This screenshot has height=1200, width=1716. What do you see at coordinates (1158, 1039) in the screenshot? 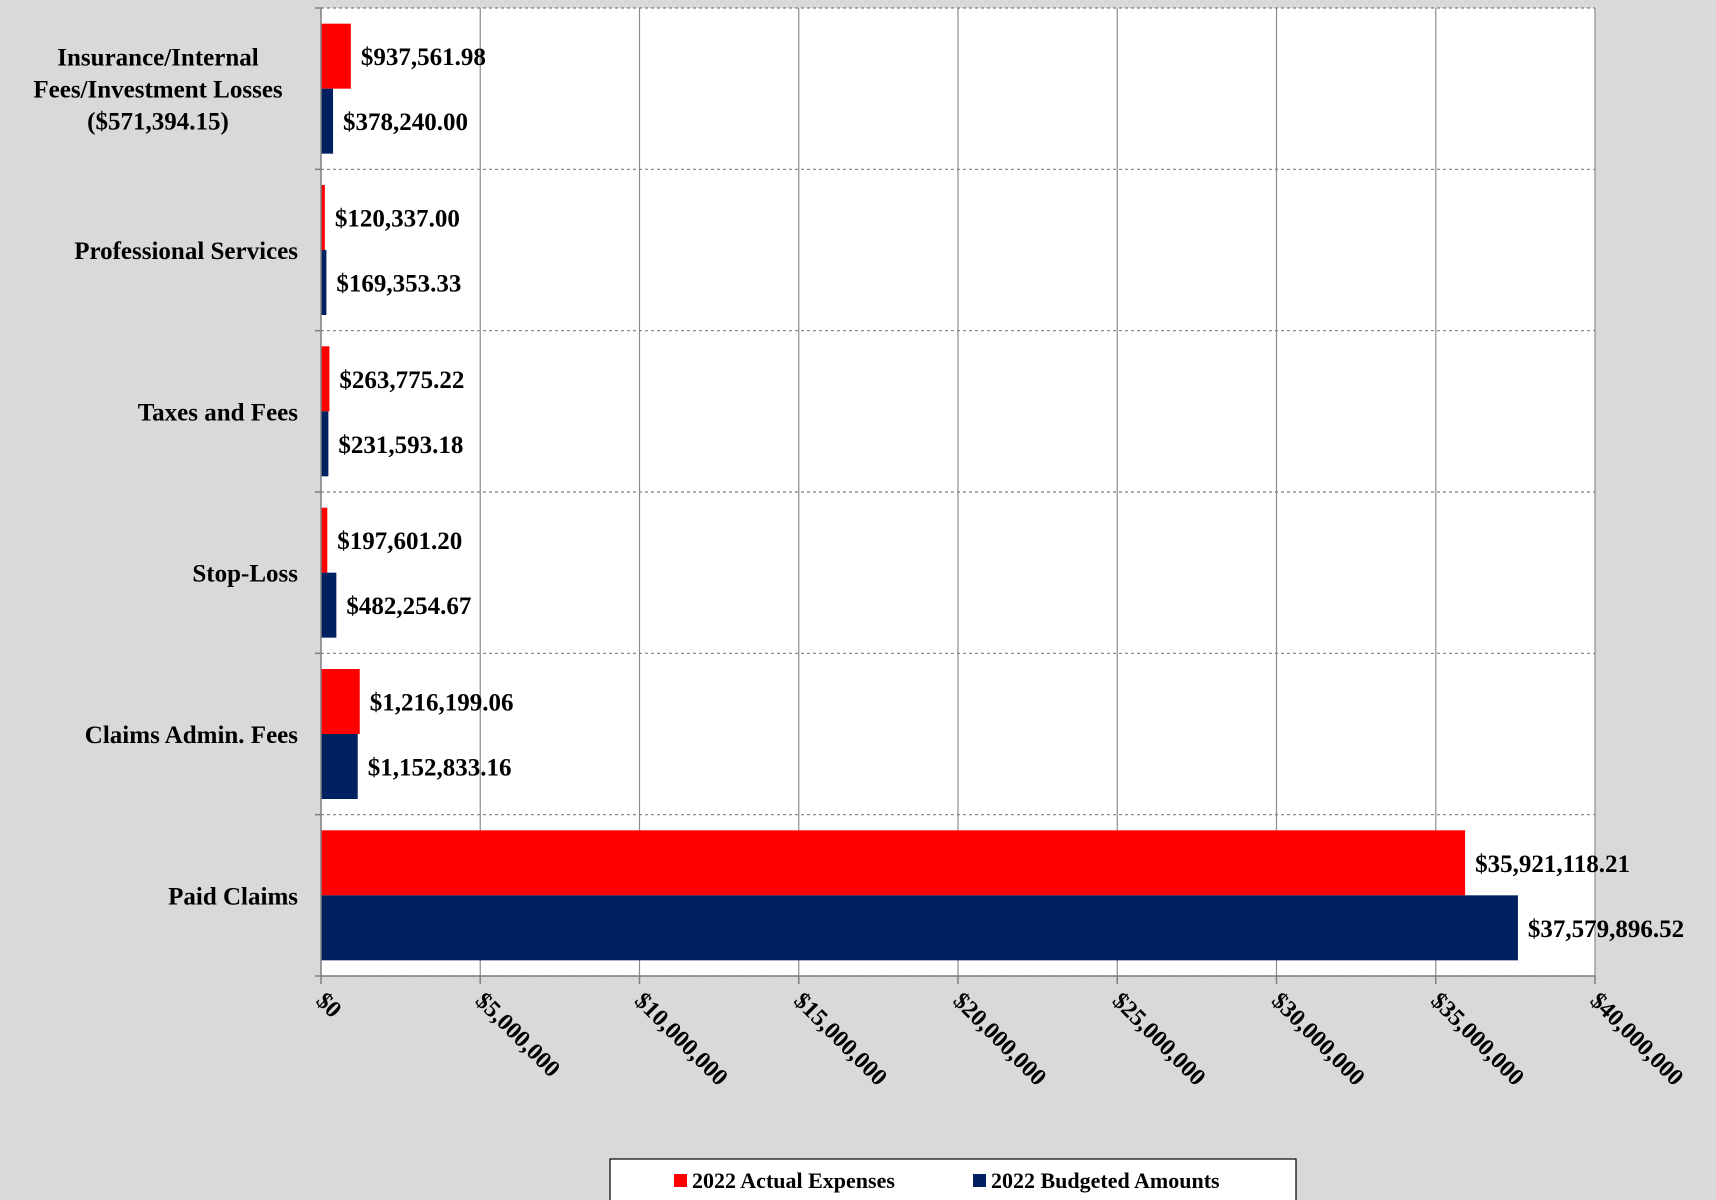
I see `x-tick-label: $25,000,000` at bounding box center [1158, 1039].